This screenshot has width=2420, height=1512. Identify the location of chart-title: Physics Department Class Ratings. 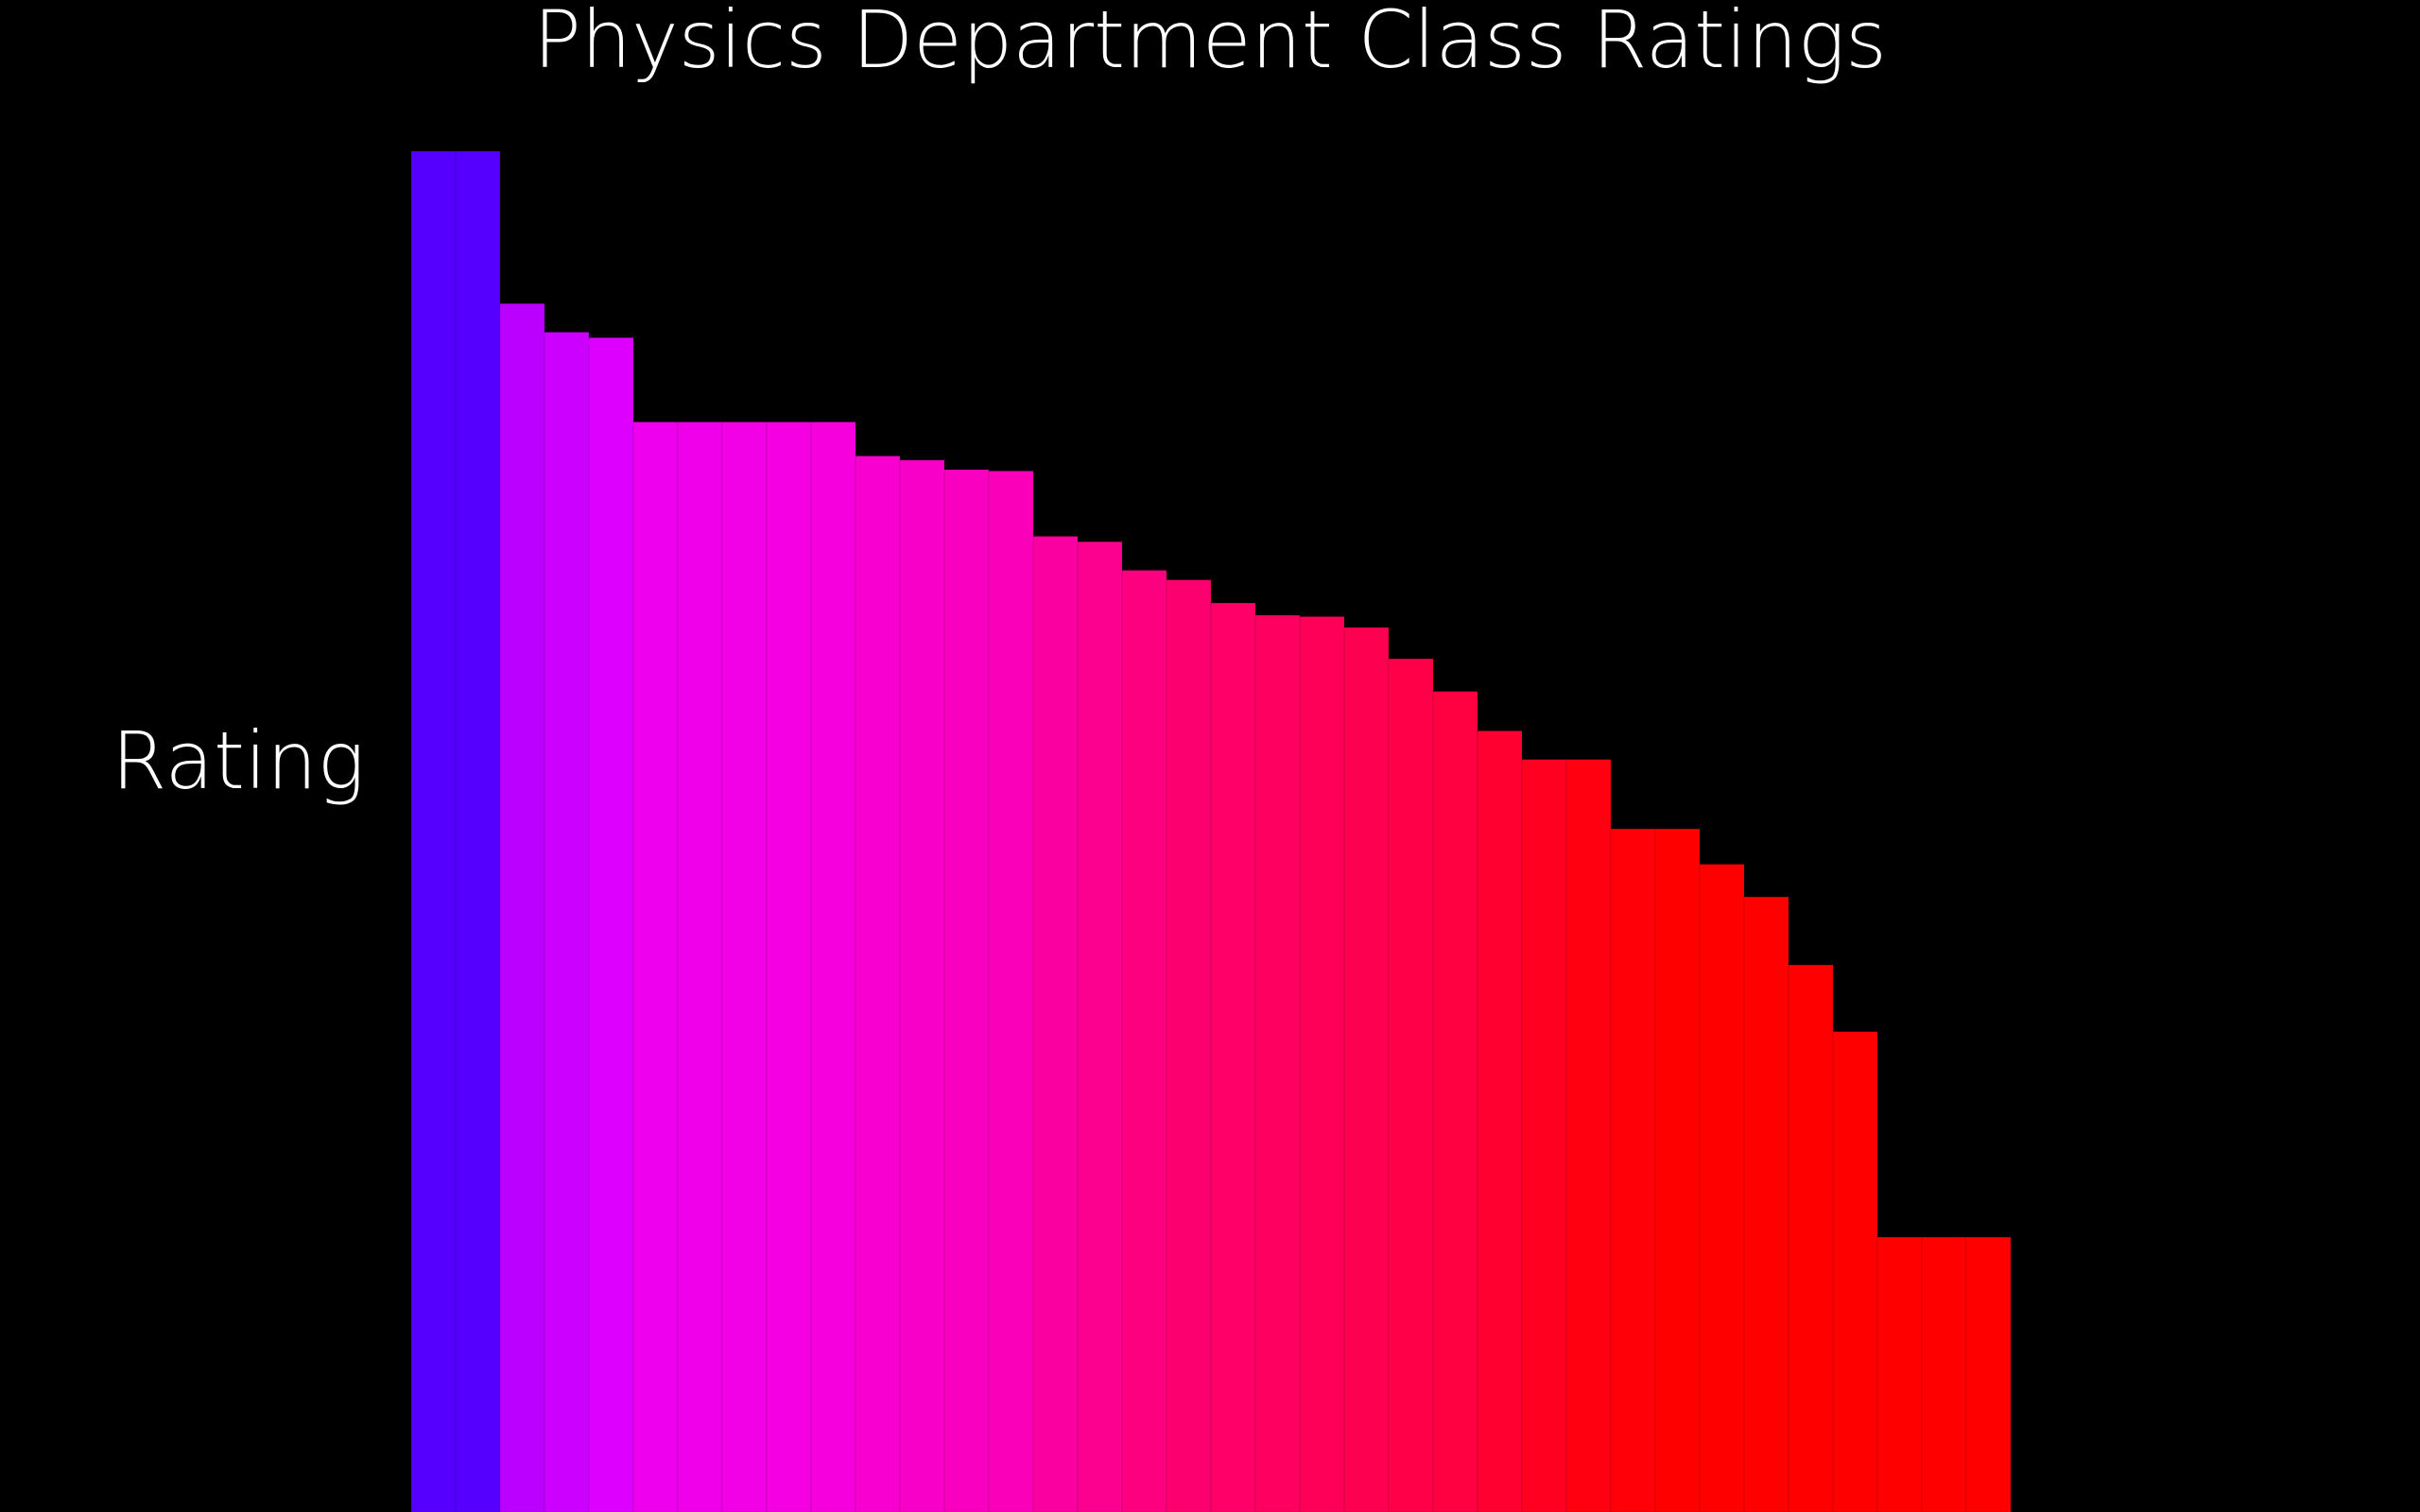
(1210, 43).